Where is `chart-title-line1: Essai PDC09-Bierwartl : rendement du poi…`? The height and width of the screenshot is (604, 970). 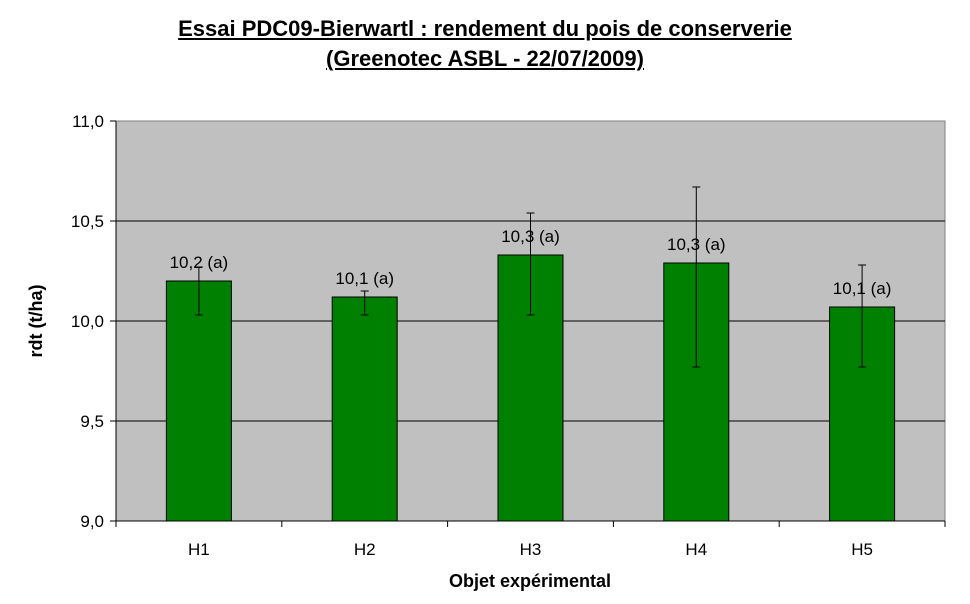
chart-title-line1: Essai PDC09-Bierwartl : rendement du poi… is located at coordinates (485, 28).